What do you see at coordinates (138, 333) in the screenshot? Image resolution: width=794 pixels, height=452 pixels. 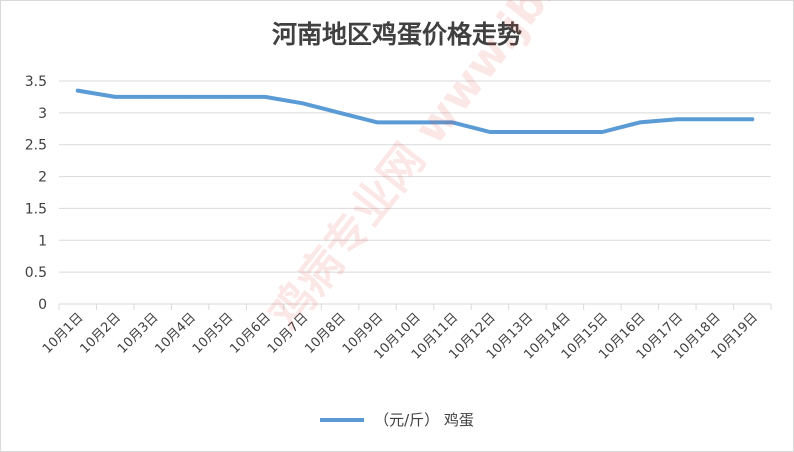 I see `x-tick-label: 10月3日` at bounding box center [138, 333].